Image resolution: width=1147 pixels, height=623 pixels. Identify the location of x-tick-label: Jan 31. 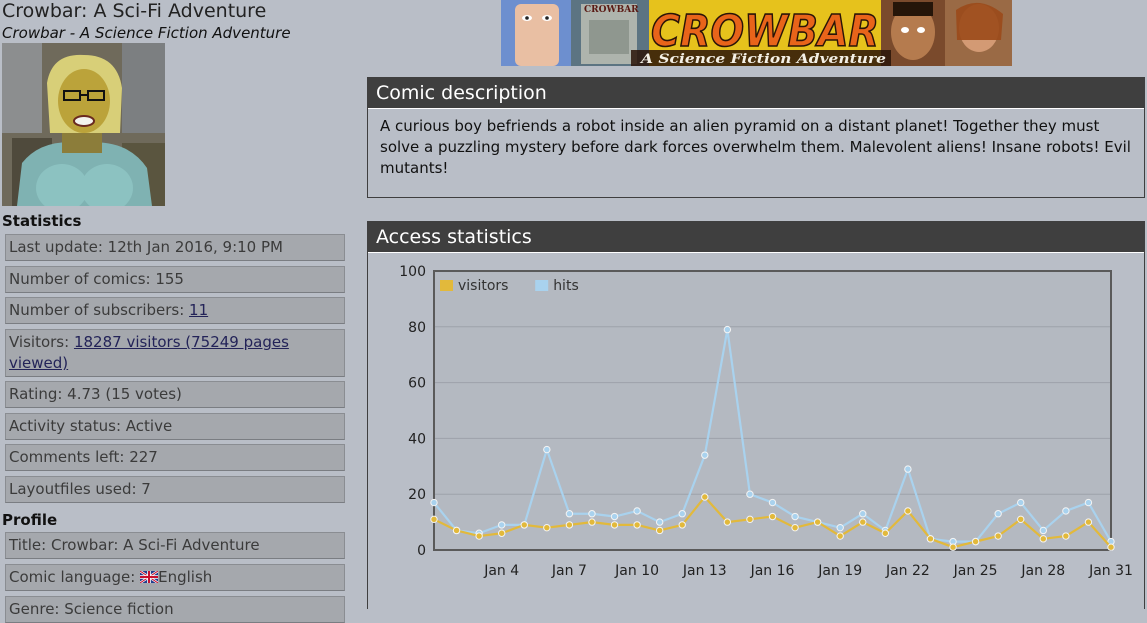
(1110, 571).